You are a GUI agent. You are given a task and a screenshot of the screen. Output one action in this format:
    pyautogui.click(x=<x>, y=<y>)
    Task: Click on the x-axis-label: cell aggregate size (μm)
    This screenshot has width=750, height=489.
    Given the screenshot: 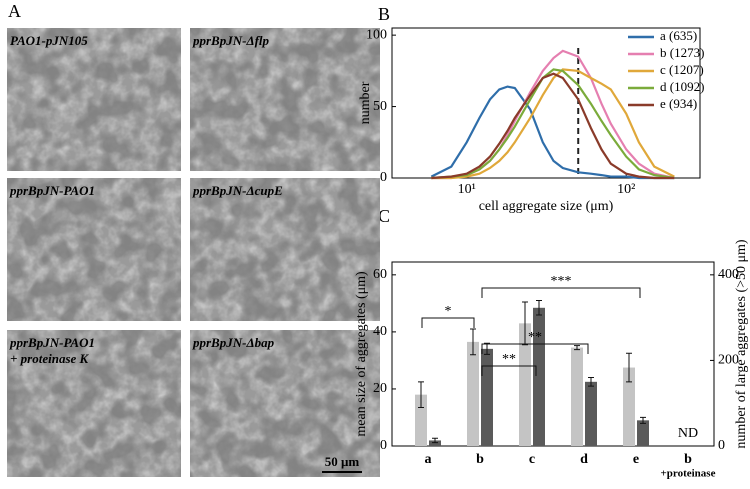 What is the action you would take?
    pyautogui.click(x=546, y=206)
    